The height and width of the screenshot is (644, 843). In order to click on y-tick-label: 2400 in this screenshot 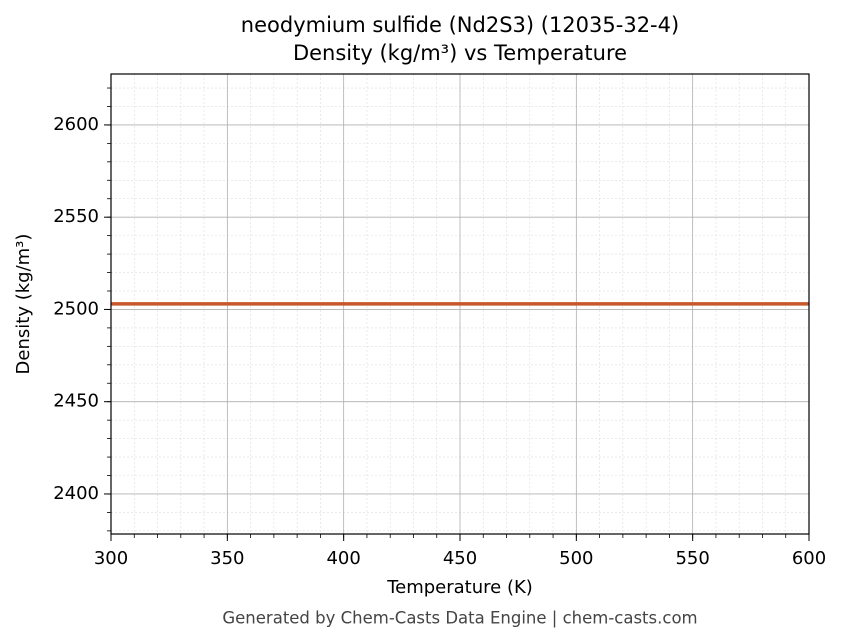, I will do `click(76, 493)`.